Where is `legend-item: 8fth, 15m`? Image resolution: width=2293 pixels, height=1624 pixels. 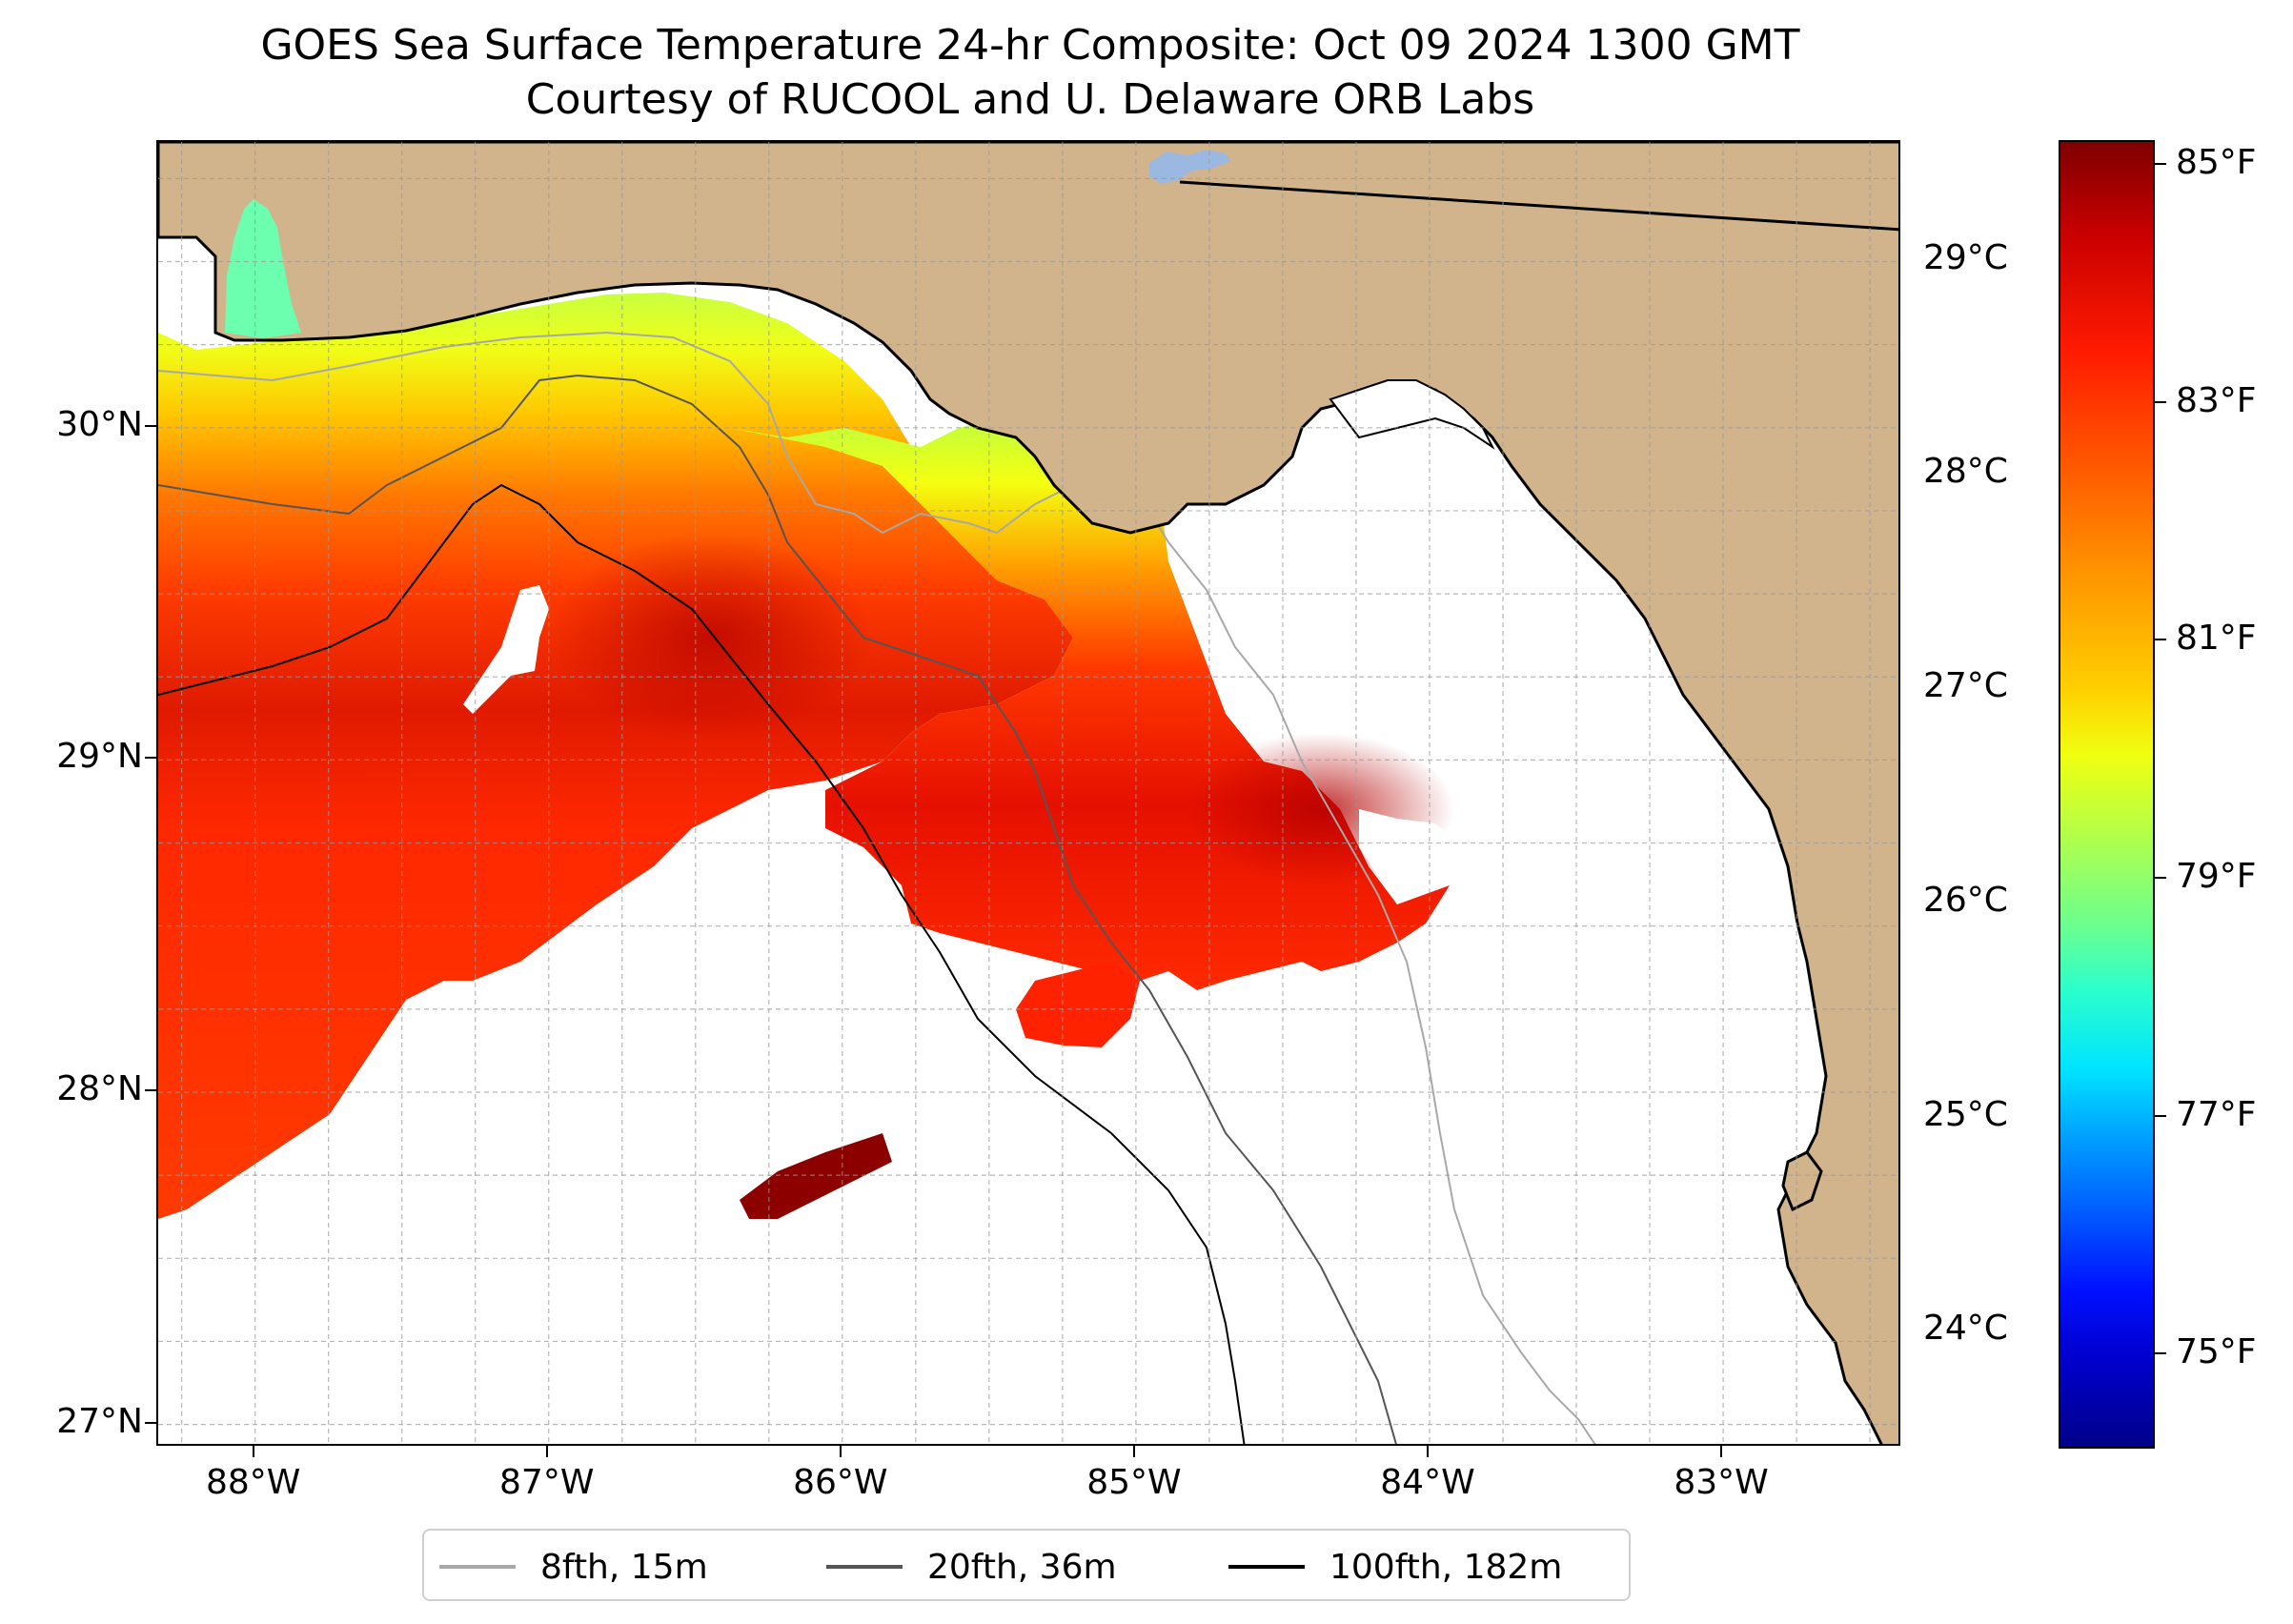
legend-item: 8fth, 15m is located at coordinates (573, 1567).